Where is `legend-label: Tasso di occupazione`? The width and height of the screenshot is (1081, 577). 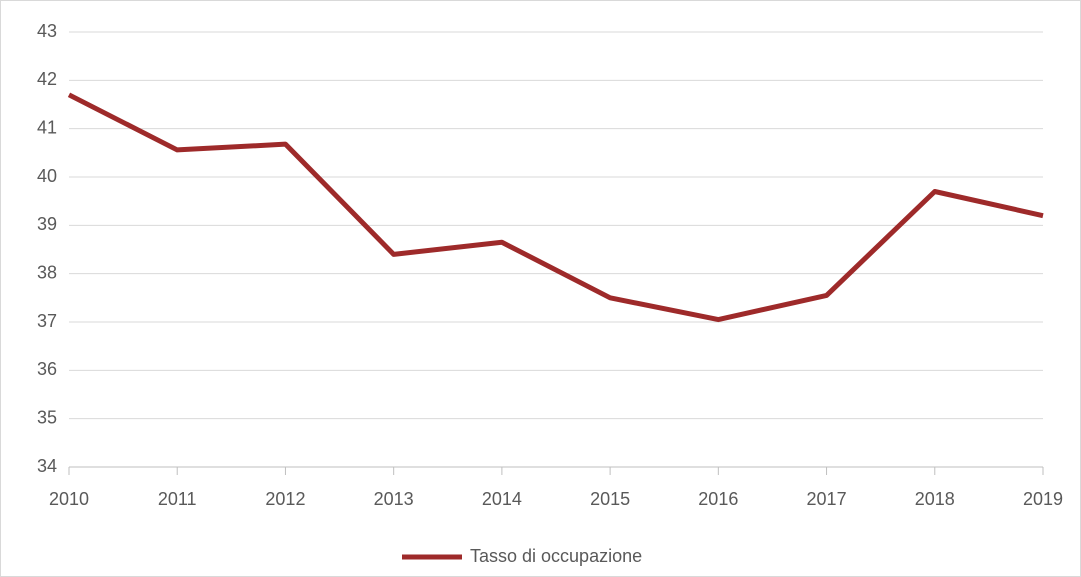
legend-label: Tasso di occupazione is located at coordinates (556, 556).